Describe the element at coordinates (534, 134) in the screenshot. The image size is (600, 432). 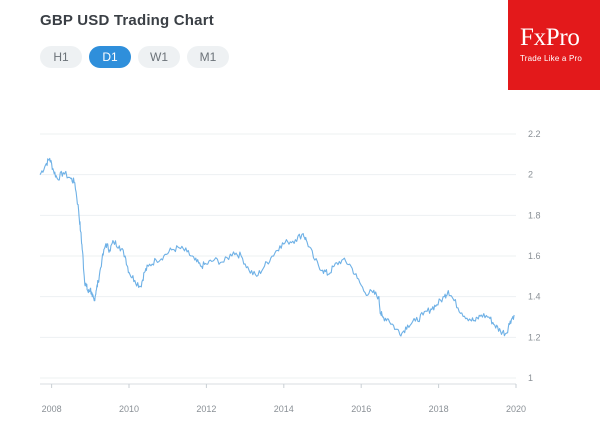
I see `y-tick-label: 2.2` at that location.